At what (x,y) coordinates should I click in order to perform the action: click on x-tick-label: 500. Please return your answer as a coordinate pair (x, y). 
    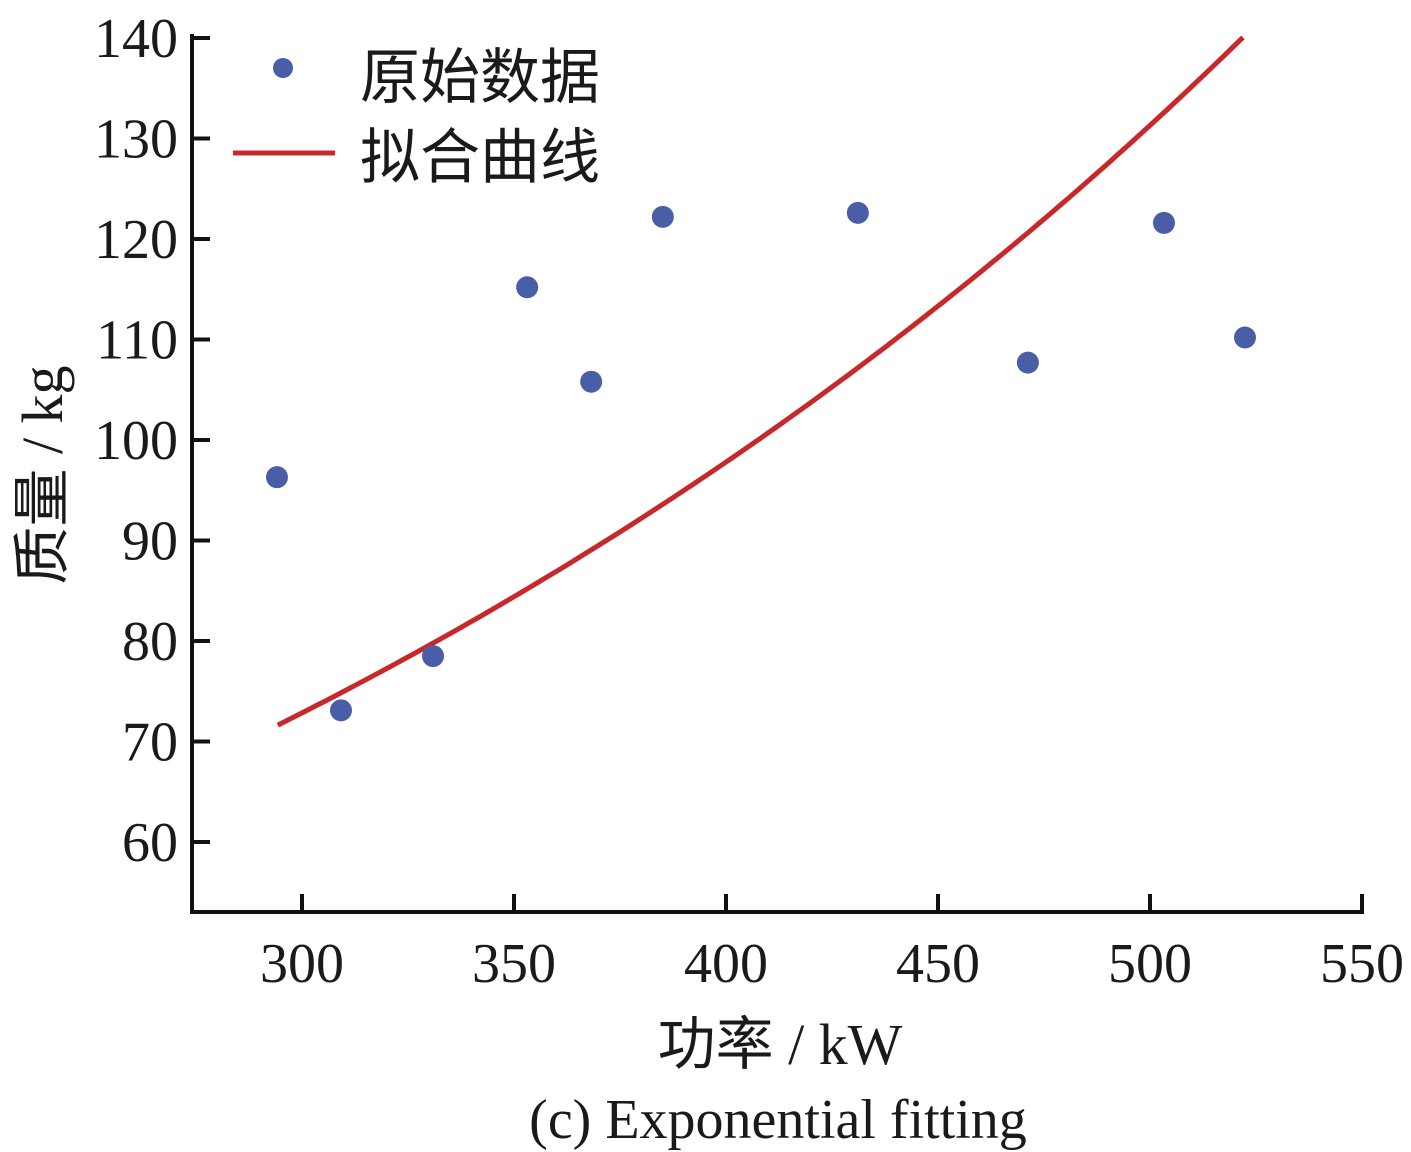
    Looking at the image, I should click on (1150, 964).